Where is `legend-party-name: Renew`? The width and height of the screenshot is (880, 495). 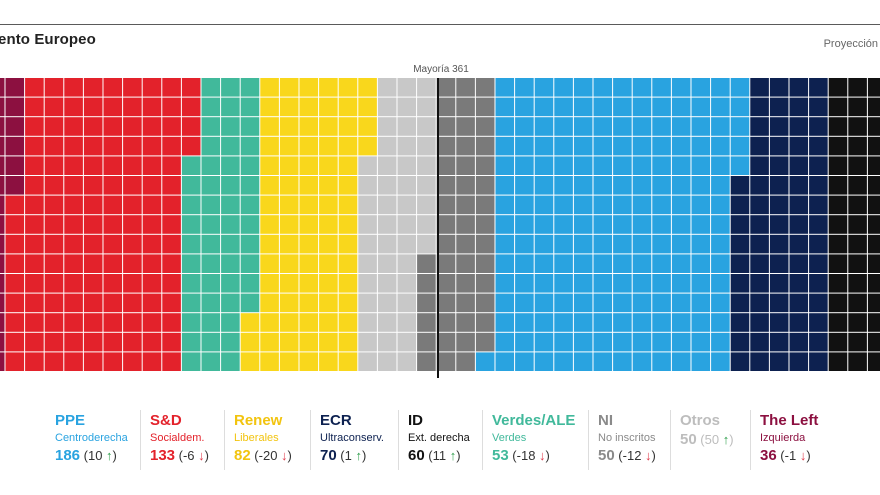 legend-party-name: Renew is located at coordinates (258, 420).